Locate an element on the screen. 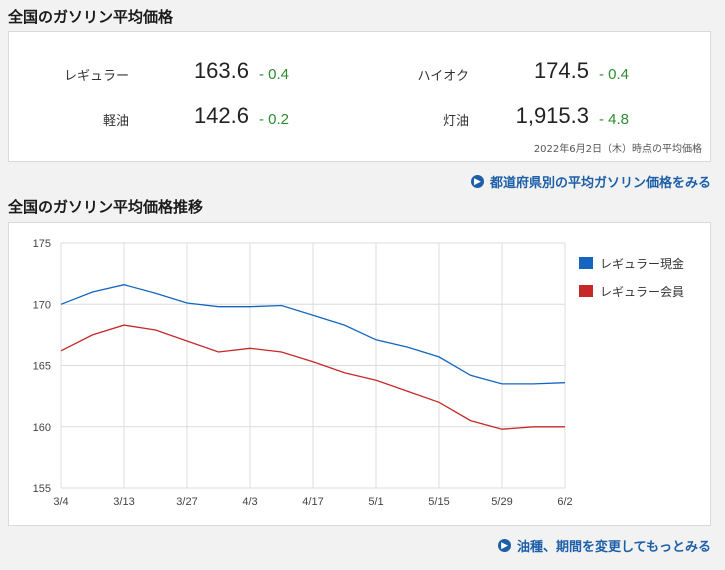  y-tick-label: 160 is located at coordinates (42, 428).